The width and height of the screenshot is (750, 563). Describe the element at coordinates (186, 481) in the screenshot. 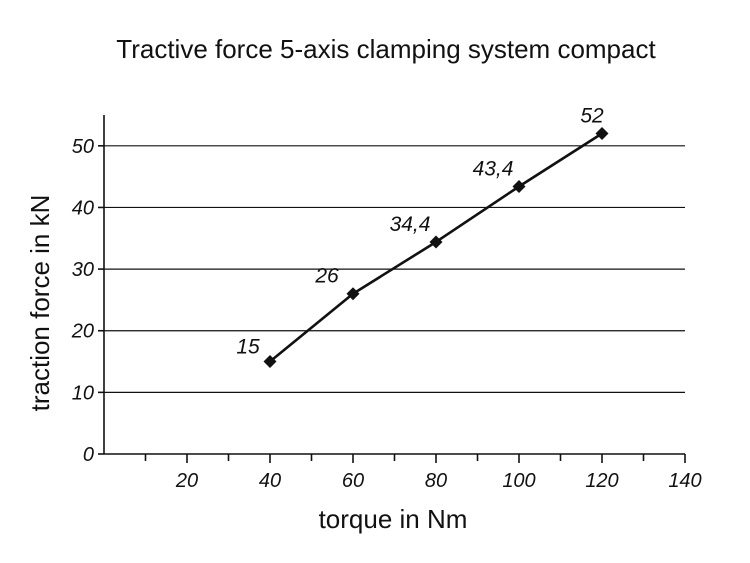

I see `x-tick-label: 20` at that location.